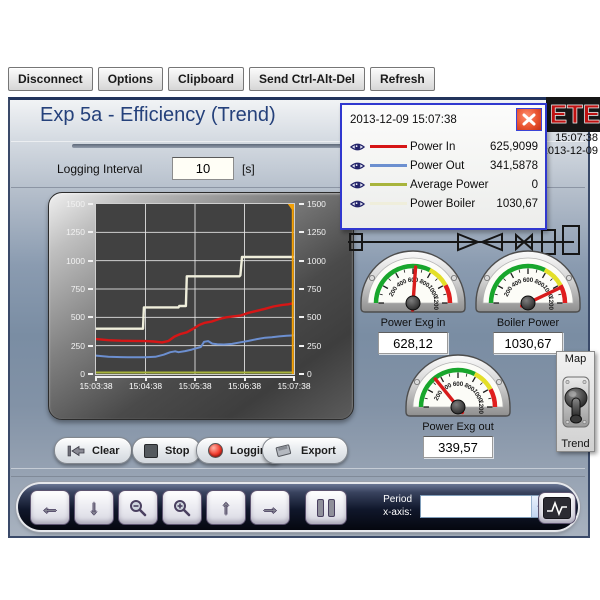 This screenshot has width=600, height=600. I want to click on legend-row: Power Out 341,5878, so click(443, 165).